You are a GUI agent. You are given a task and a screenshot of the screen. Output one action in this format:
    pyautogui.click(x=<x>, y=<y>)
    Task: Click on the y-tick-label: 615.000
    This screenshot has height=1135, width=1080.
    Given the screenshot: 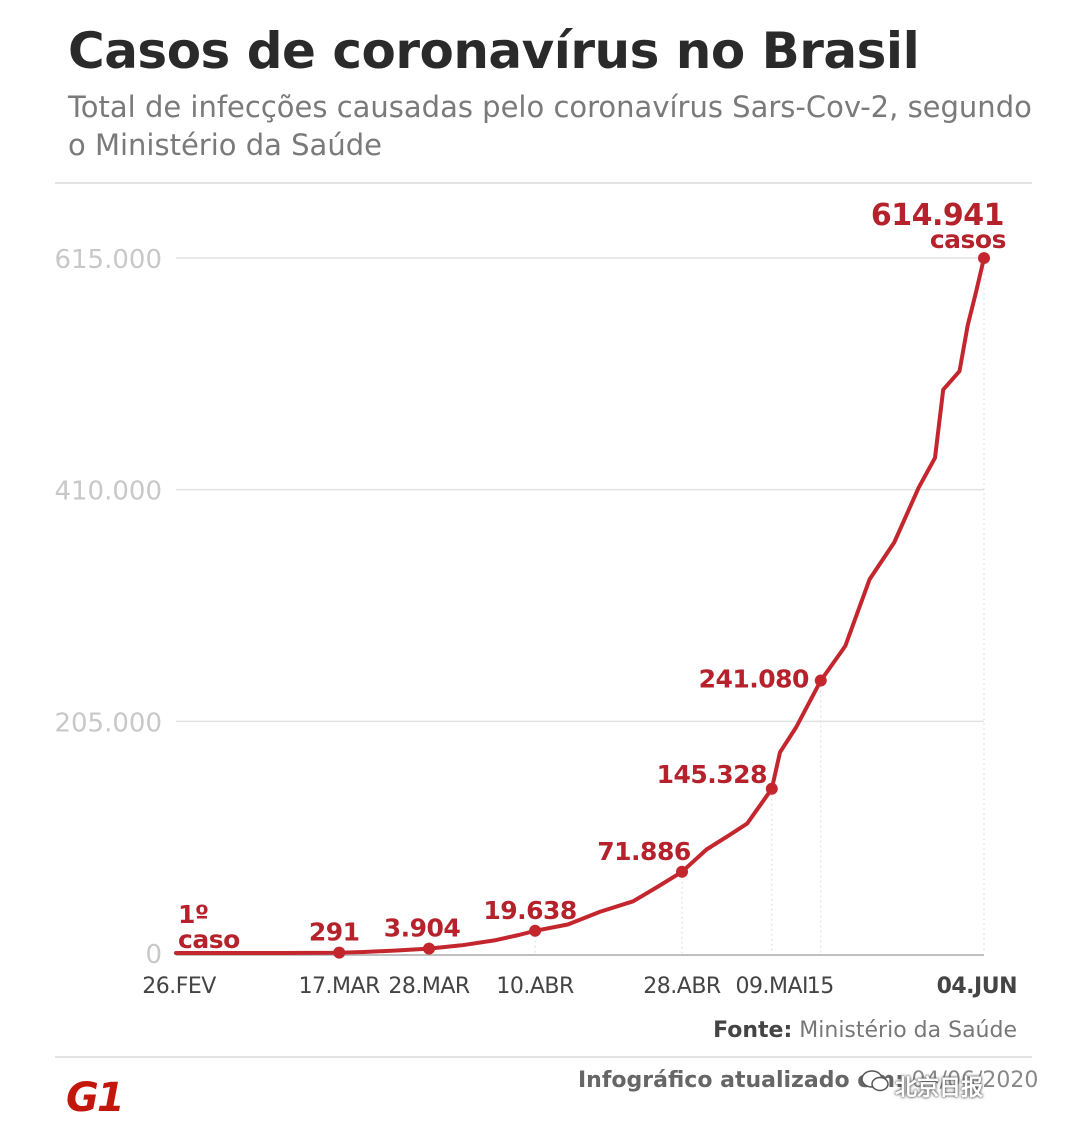 What is the action you would take?
    pyautogui.click(x=108, y=260)
    